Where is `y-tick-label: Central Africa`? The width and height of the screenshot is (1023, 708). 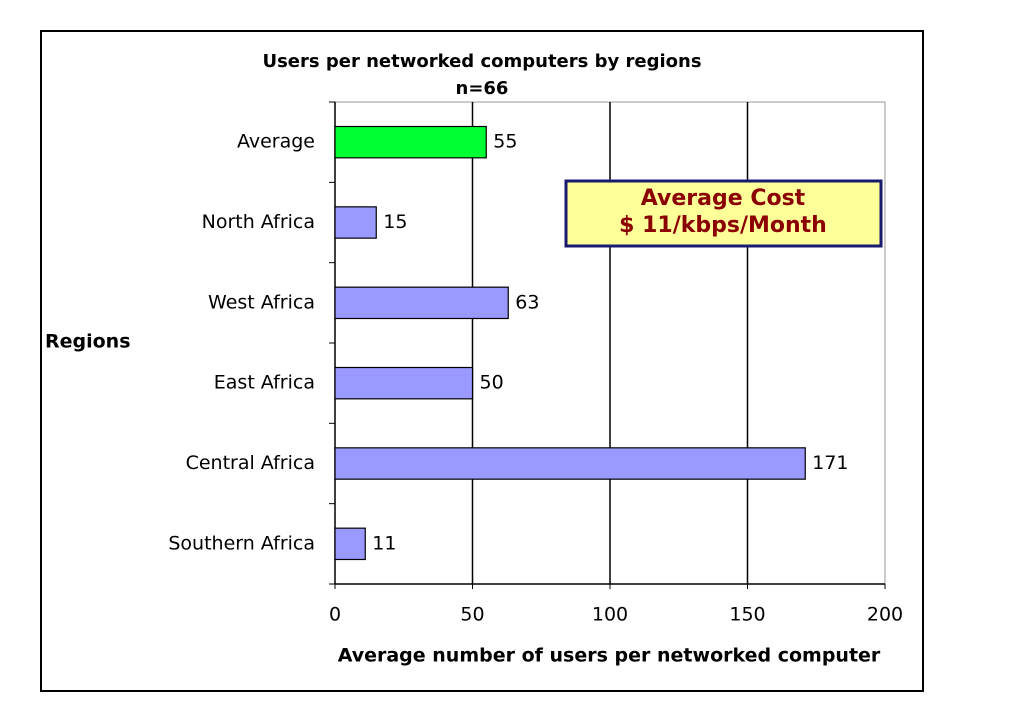 y-tick-label: Central Africa is located at coordinates (250, 463).